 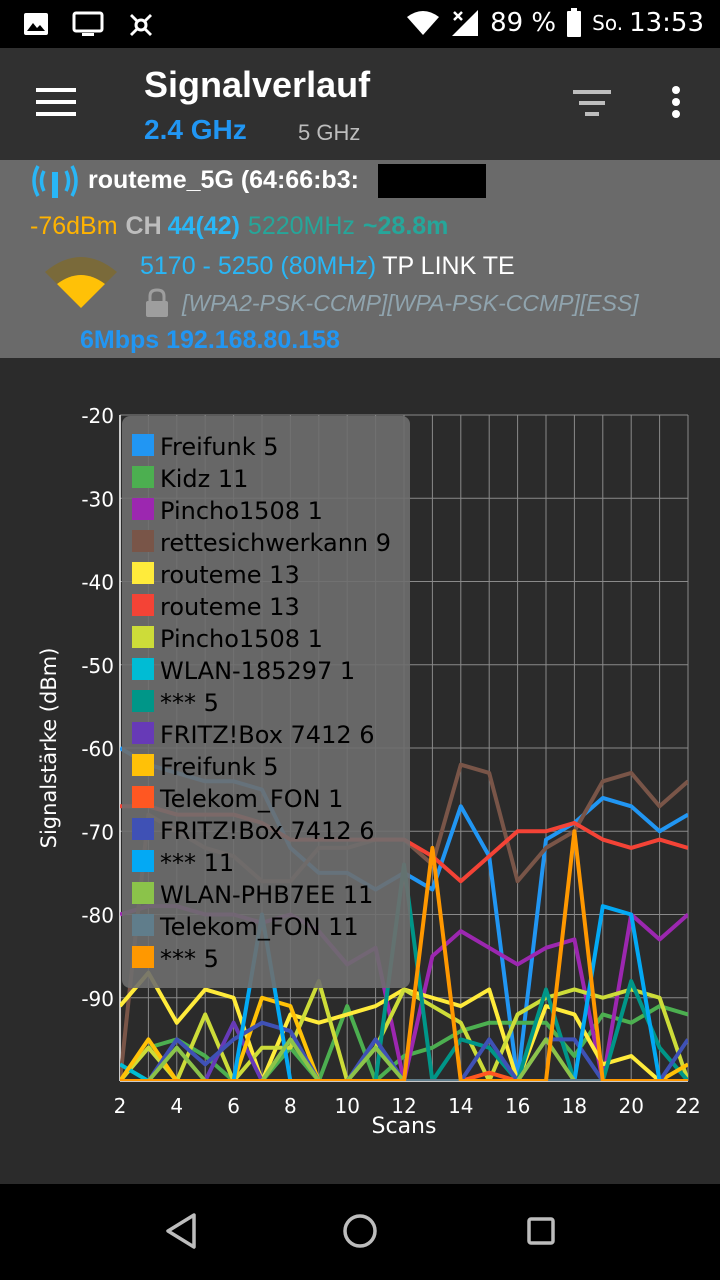 What do you see at coordinates (97, 999) in the screenshot?
I see `y-tick-label: -90` at bounding box center [97, 999].